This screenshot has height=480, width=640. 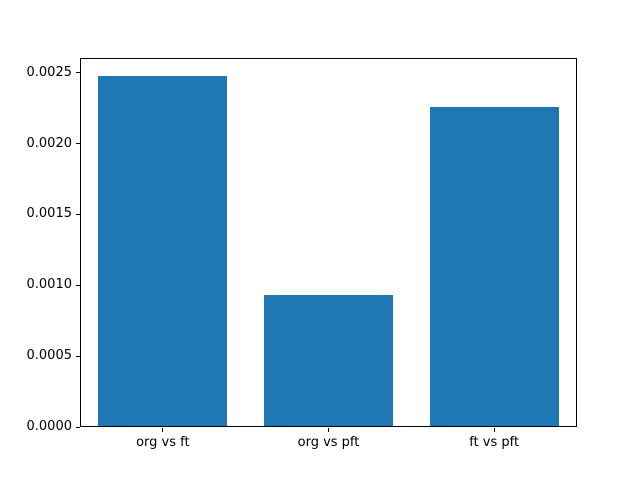 What do you see at coordinates (49, 426) in the screenshot?
I see `y-tick-label: 0.0000` at bounding box center [49, 426].